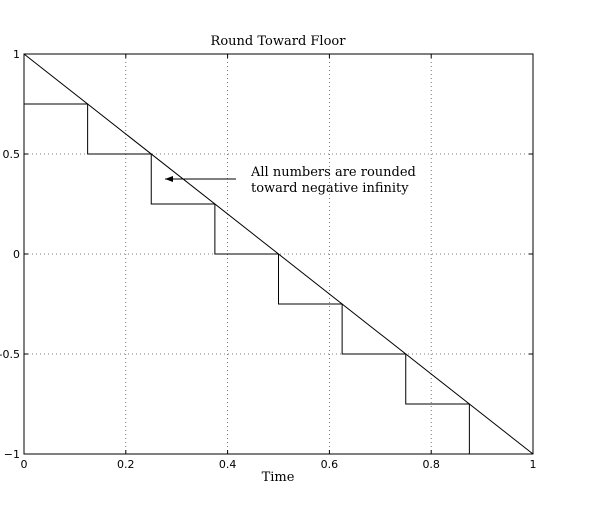  Describe the element at coordinates (16, 254) in the screenshot. I see `y-tick-label: 0` at that location.